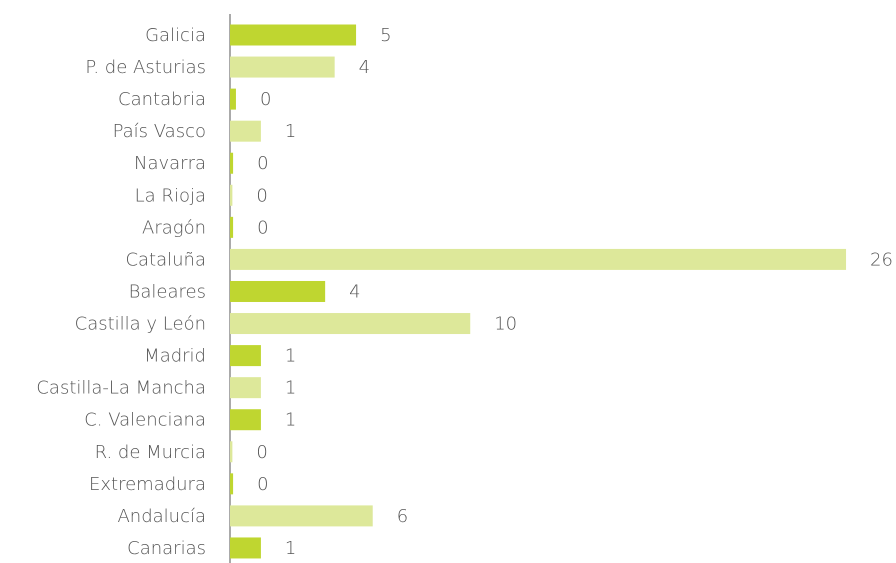 The height and width of the screenshot is (563, 896). Describe the element at coordinates (161, 516) in the screenshot. I see `category-label: Andalucía` at that location.